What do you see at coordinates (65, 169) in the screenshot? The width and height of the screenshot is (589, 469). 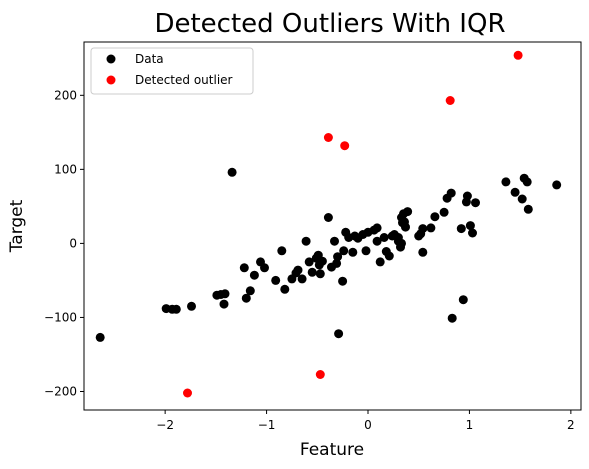 I see `y-tick-label: 100` at bounding box center [65, 169].